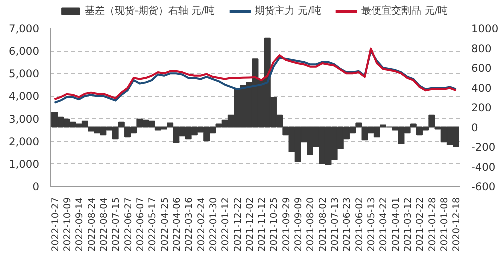  Describe the element at coordinates (226, 224) in the screenshot. I see `x-tick-label: 2022-01-12` at that location.